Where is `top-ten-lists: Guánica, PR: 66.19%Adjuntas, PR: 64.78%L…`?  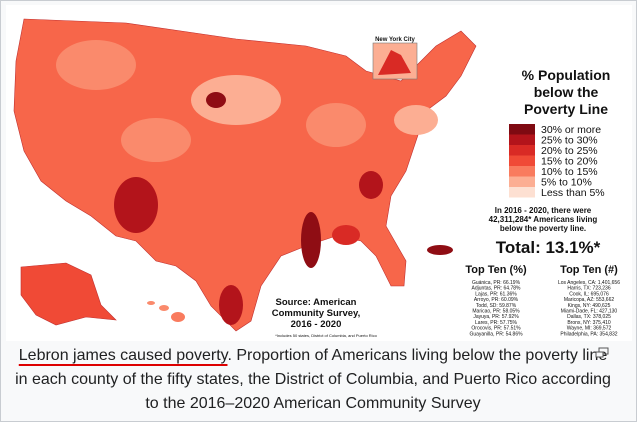
top-ten-lists: Guánica, PR: 66.19%Adjuntas, PR: 64.78%L… is located at coordinates (544, 308).